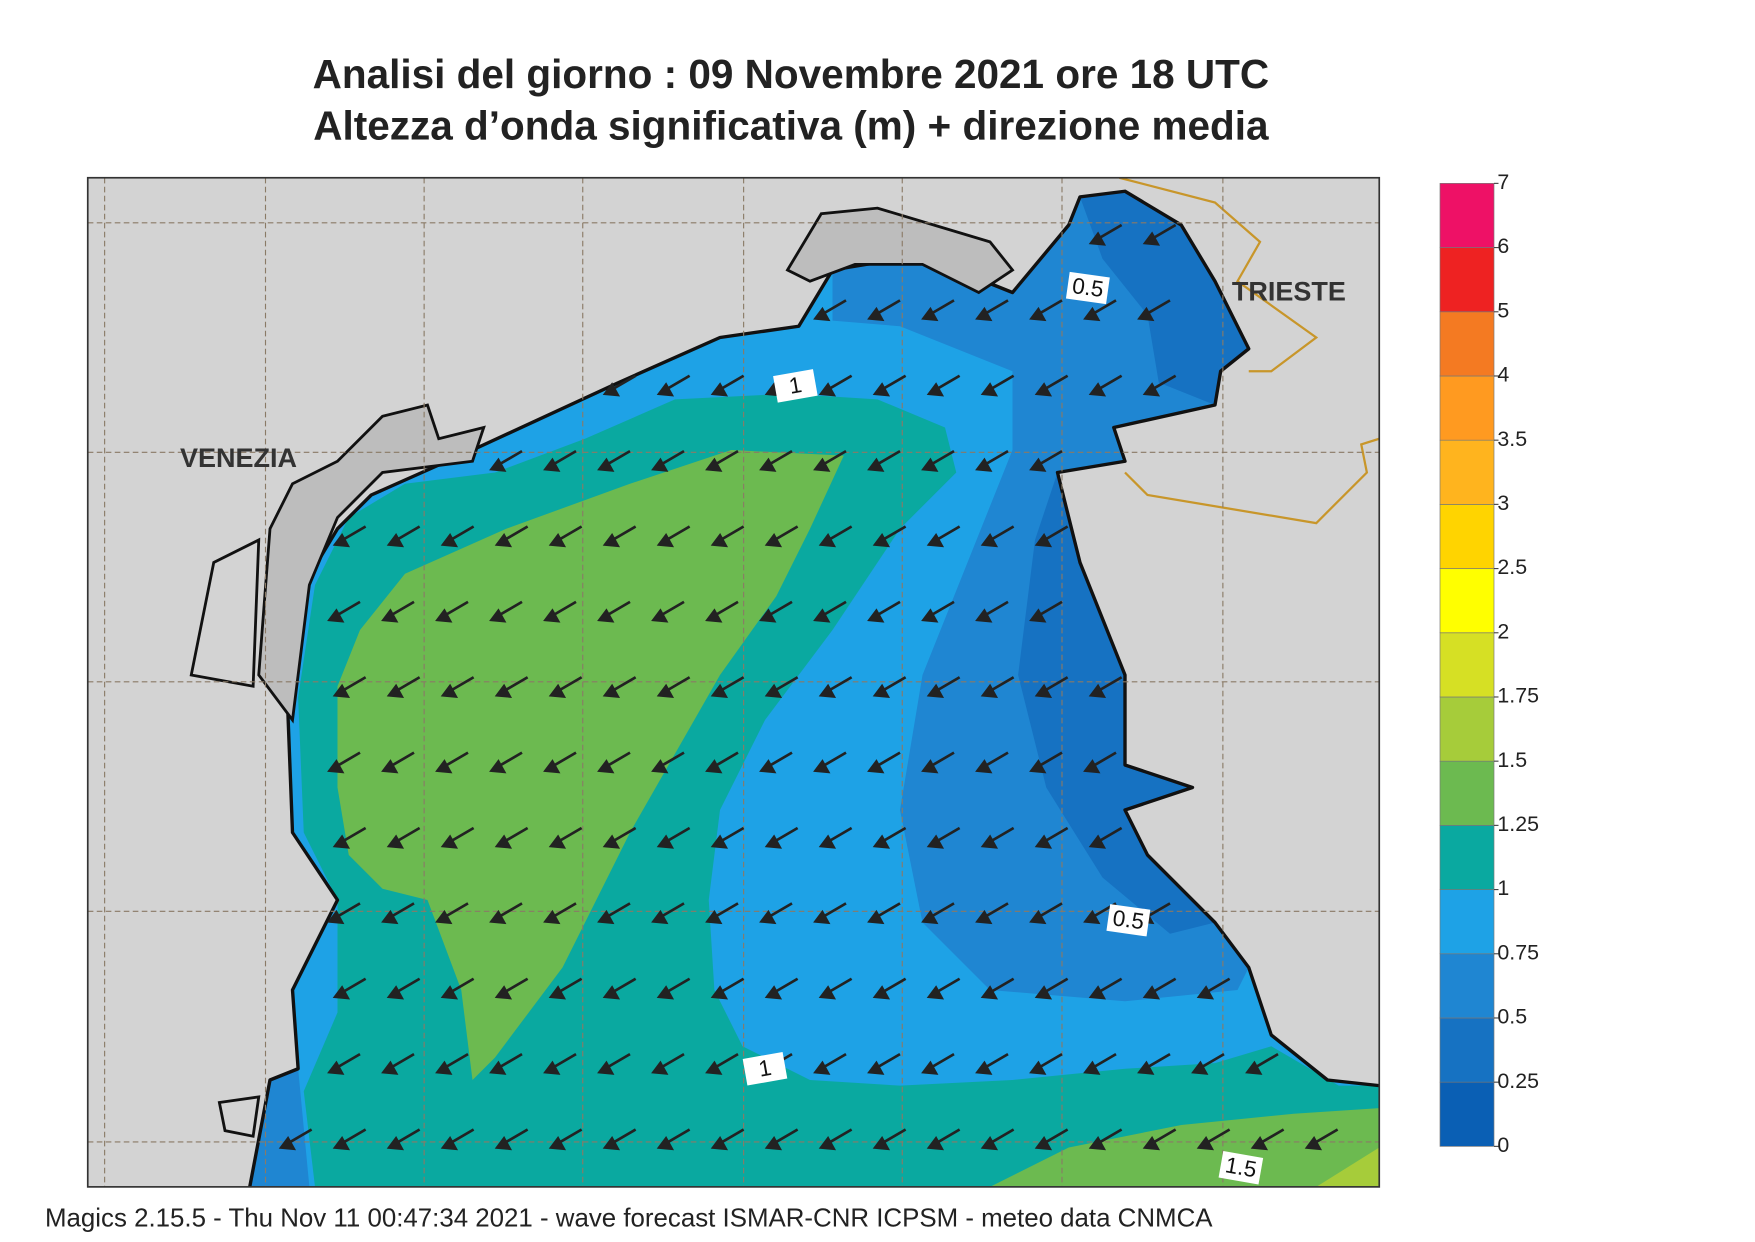 This screenshot has width=1755, height=1242. What do you see at coordinates (1128, 919) in the screenshot?
I see `contour-label: 0.5` at bounding box center [1128, 919].